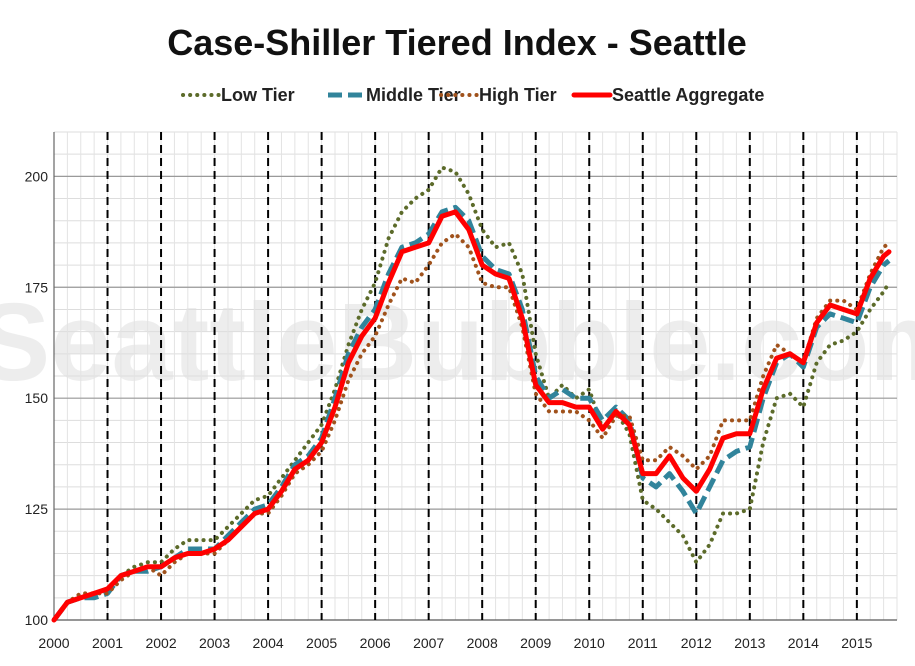 The image size is (915, 666). I want to click on x-tick-label: 2010, so click(589, 643).